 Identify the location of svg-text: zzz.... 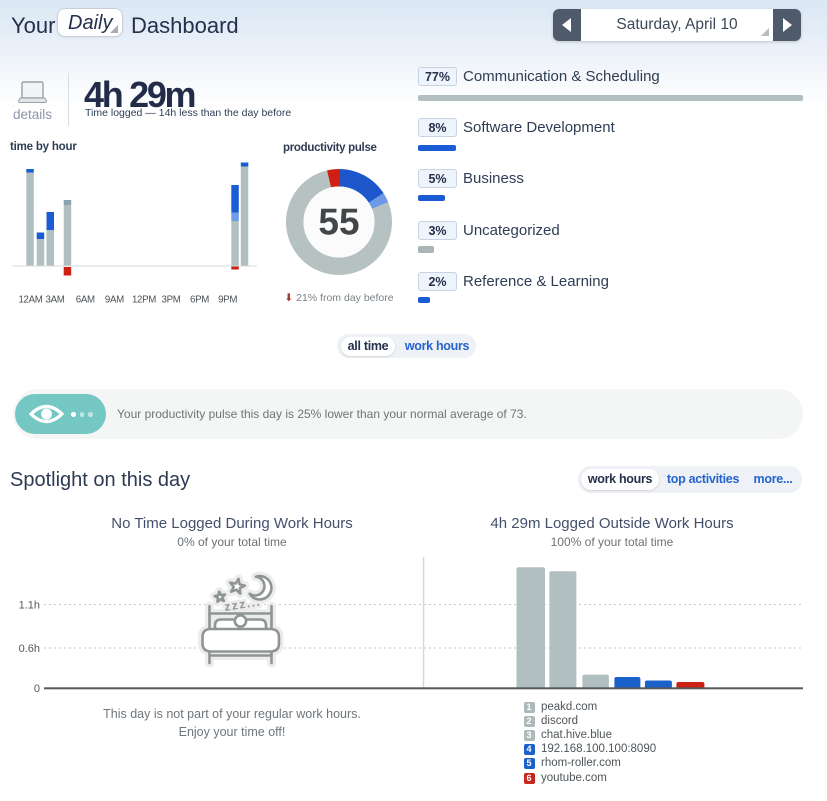
(242, 604).